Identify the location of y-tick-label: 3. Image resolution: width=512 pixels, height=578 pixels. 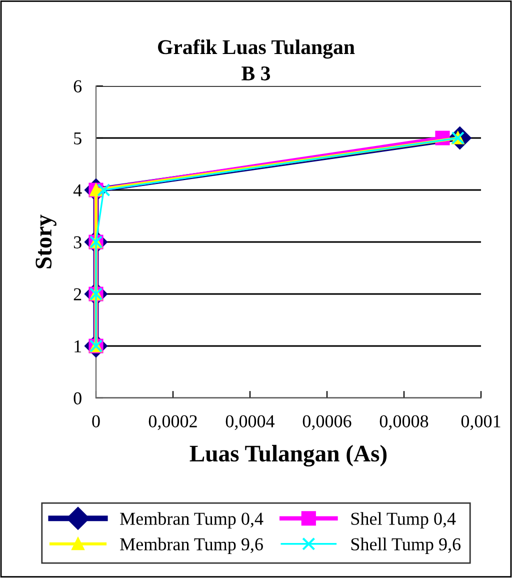
(78, 242).